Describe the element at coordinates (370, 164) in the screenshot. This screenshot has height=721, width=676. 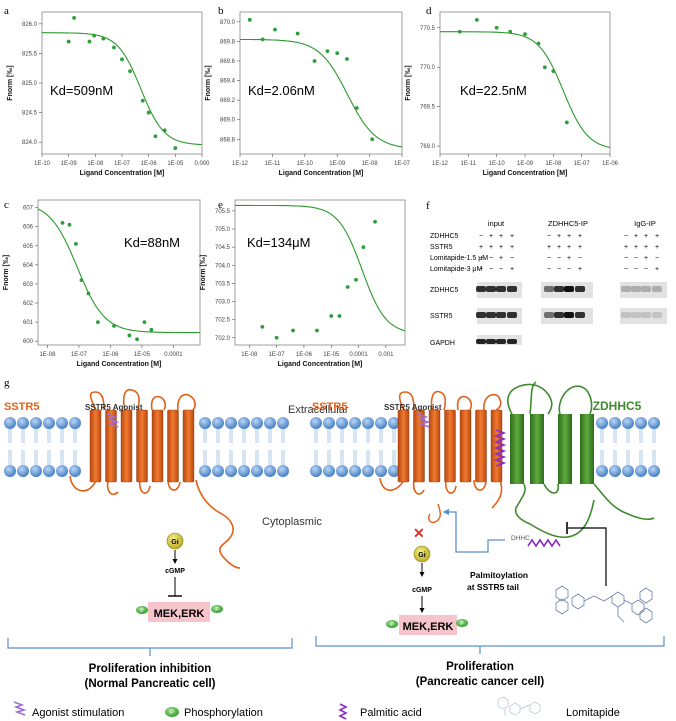
I see `xtick-b-4: 1E-08` at that location.